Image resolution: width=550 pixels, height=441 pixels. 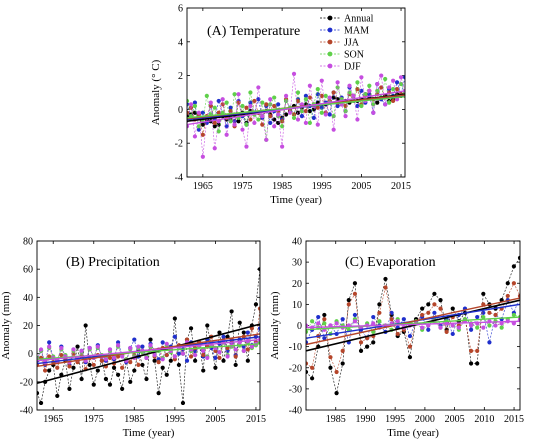 What do you see at coordinates (297, 305) in the screenshot?
I see `y-tick-label: 10` at bounding box center [297, 305].